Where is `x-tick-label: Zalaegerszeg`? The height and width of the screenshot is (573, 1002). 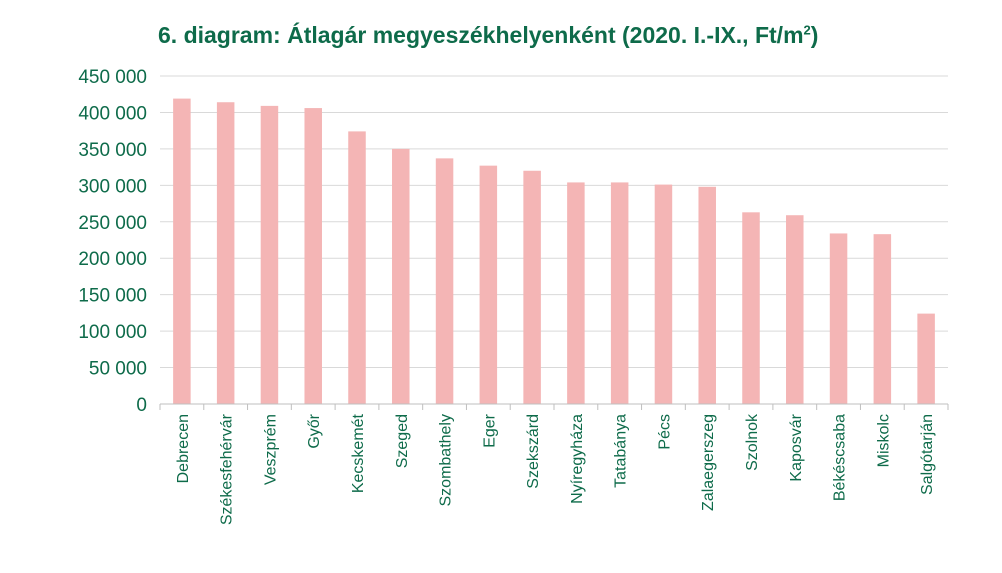 x-tick-label: Zalaegerszeg is located at coordinates (708, 462).